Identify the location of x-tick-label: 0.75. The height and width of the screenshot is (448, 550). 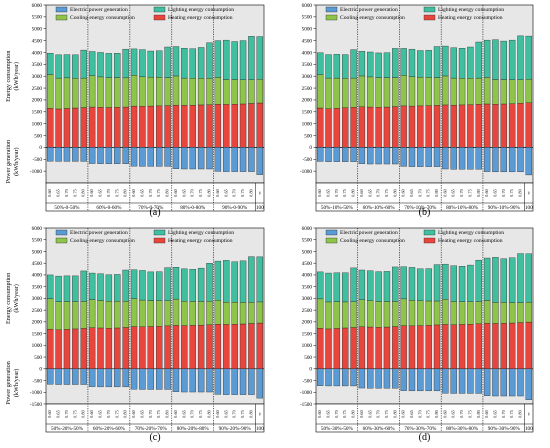
(200, 192).